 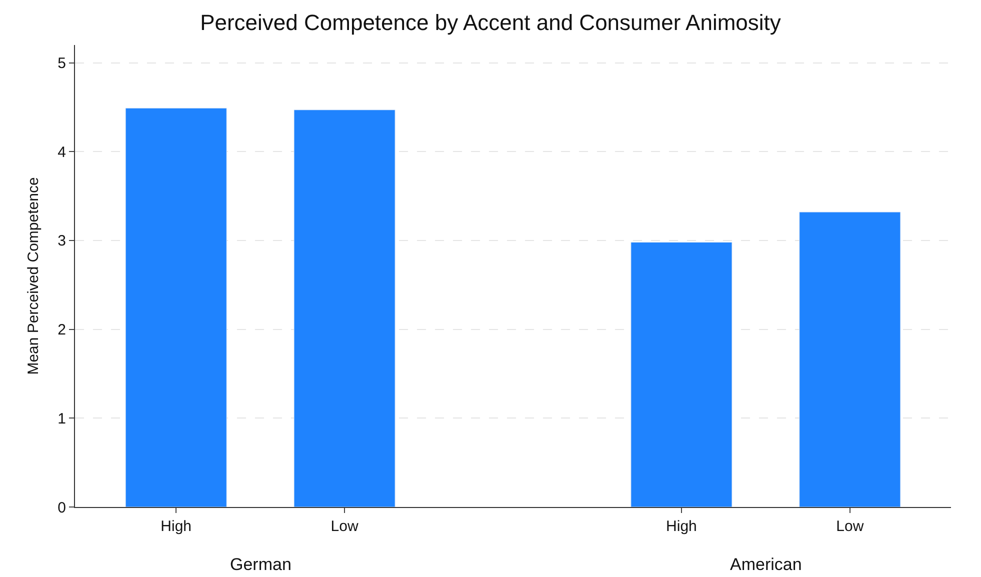 I want to click on y-axis-title: Mean Perceived Competence, so click(x=33, y=276).